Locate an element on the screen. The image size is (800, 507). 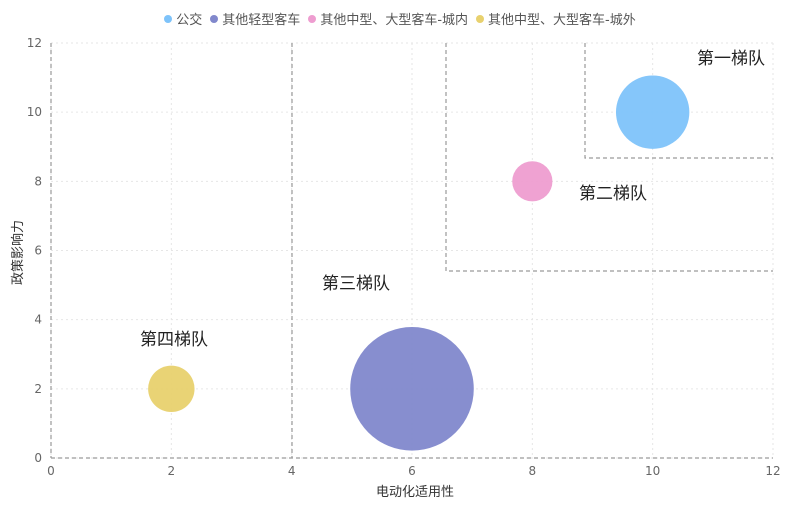
y-tick-label-3: 6 is located at coordinates (38, 251).